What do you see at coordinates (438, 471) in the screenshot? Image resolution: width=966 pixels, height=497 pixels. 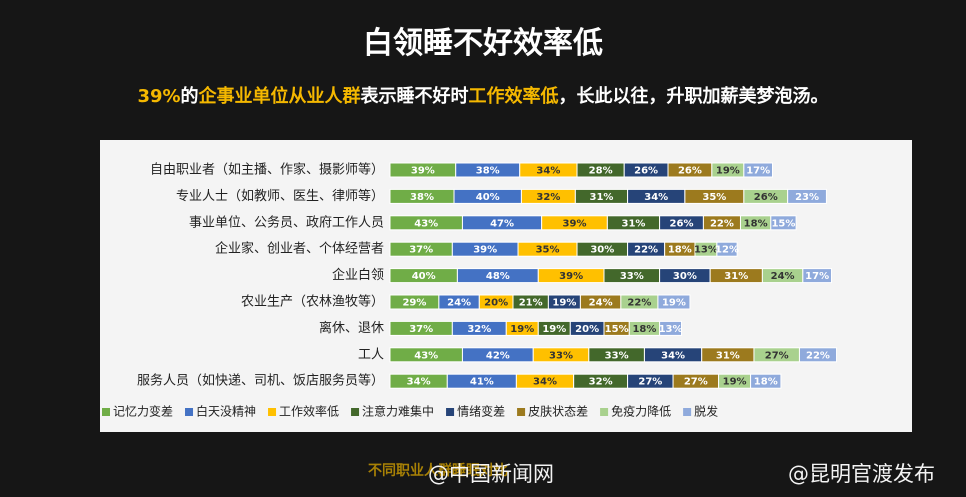 I see `caption: 不同职业人群睡眠对比` at bounding box center [438, 471].